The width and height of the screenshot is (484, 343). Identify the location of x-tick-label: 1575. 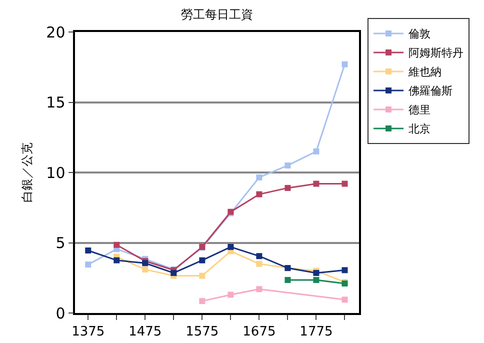
(202, 332).